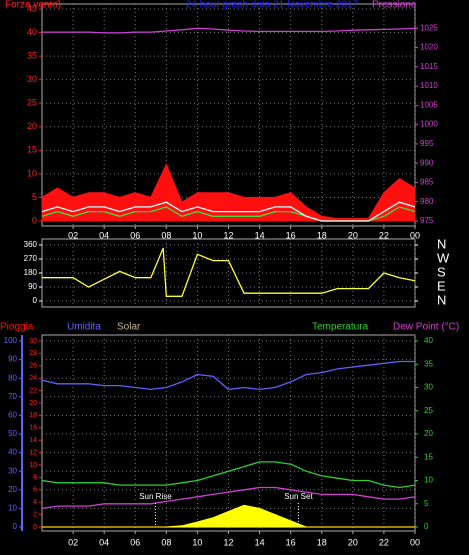 Image resolution: width=469 pixels, height=555 pixels. What do you see at coordinates (429, 124) in the screenshot?
I see `y-tick-label: 1000` at bounding box center [429, 124].